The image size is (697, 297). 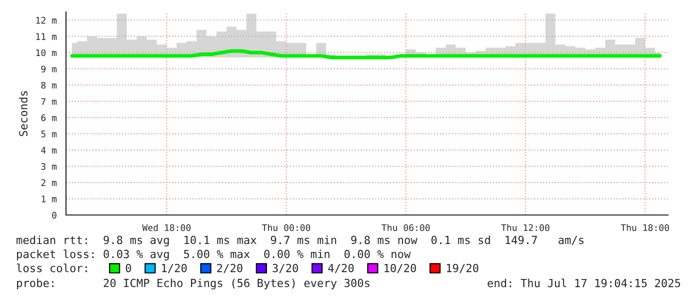 What do you see at coordinates (462, 269) in the screenshot?
I see `legend-label: 19/20` at bounding box center [462, 269].